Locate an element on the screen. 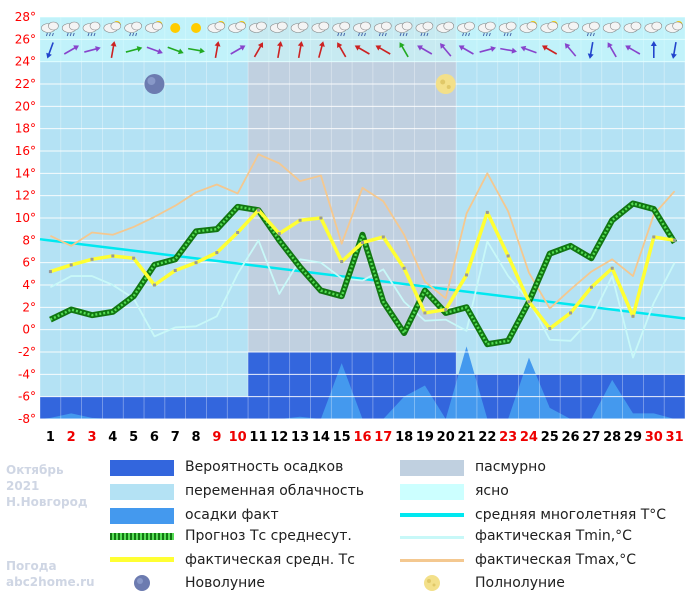  x-tick-label: 27 is located at coordinates (591, 437).